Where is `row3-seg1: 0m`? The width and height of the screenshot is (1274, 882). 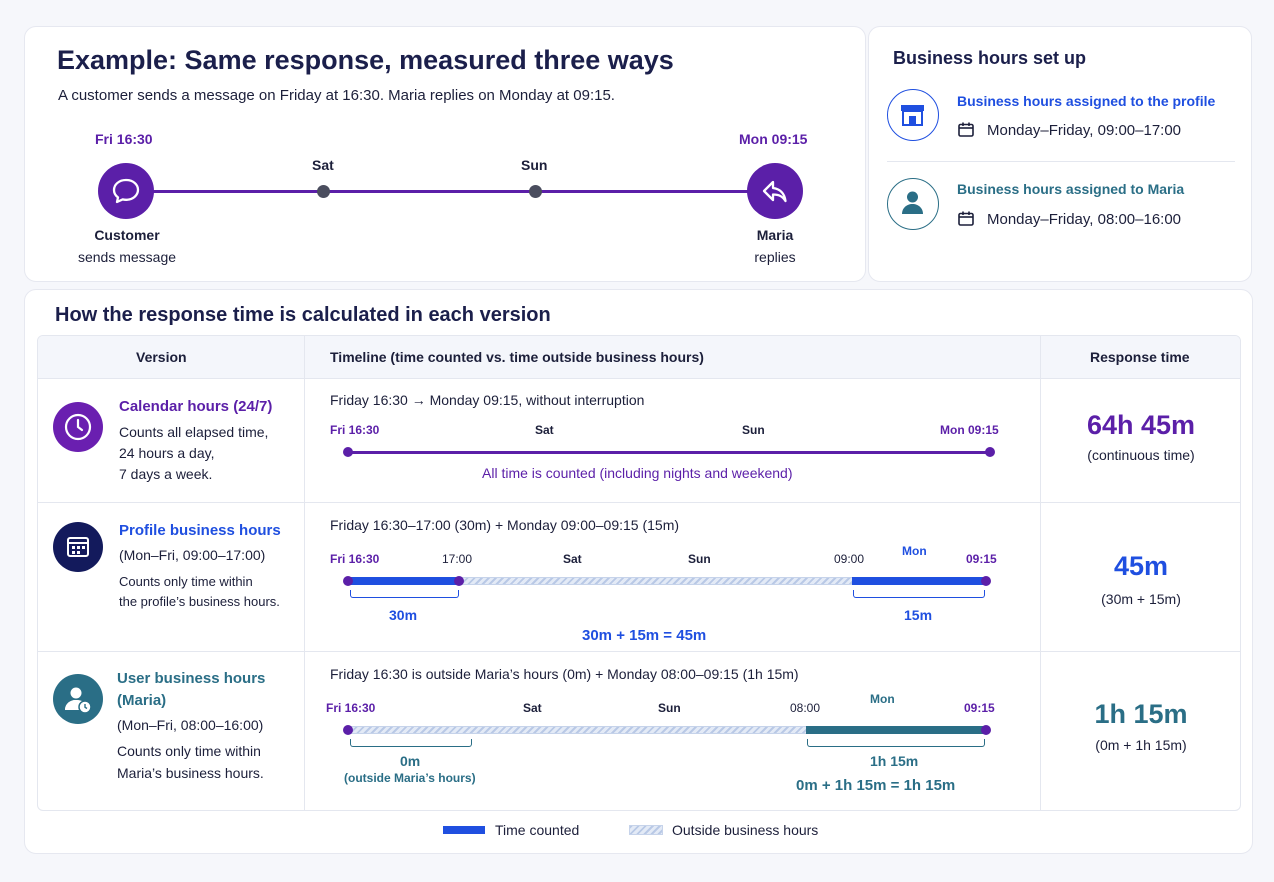
row3-seg1: 0m is located at coordinates (410, 761).